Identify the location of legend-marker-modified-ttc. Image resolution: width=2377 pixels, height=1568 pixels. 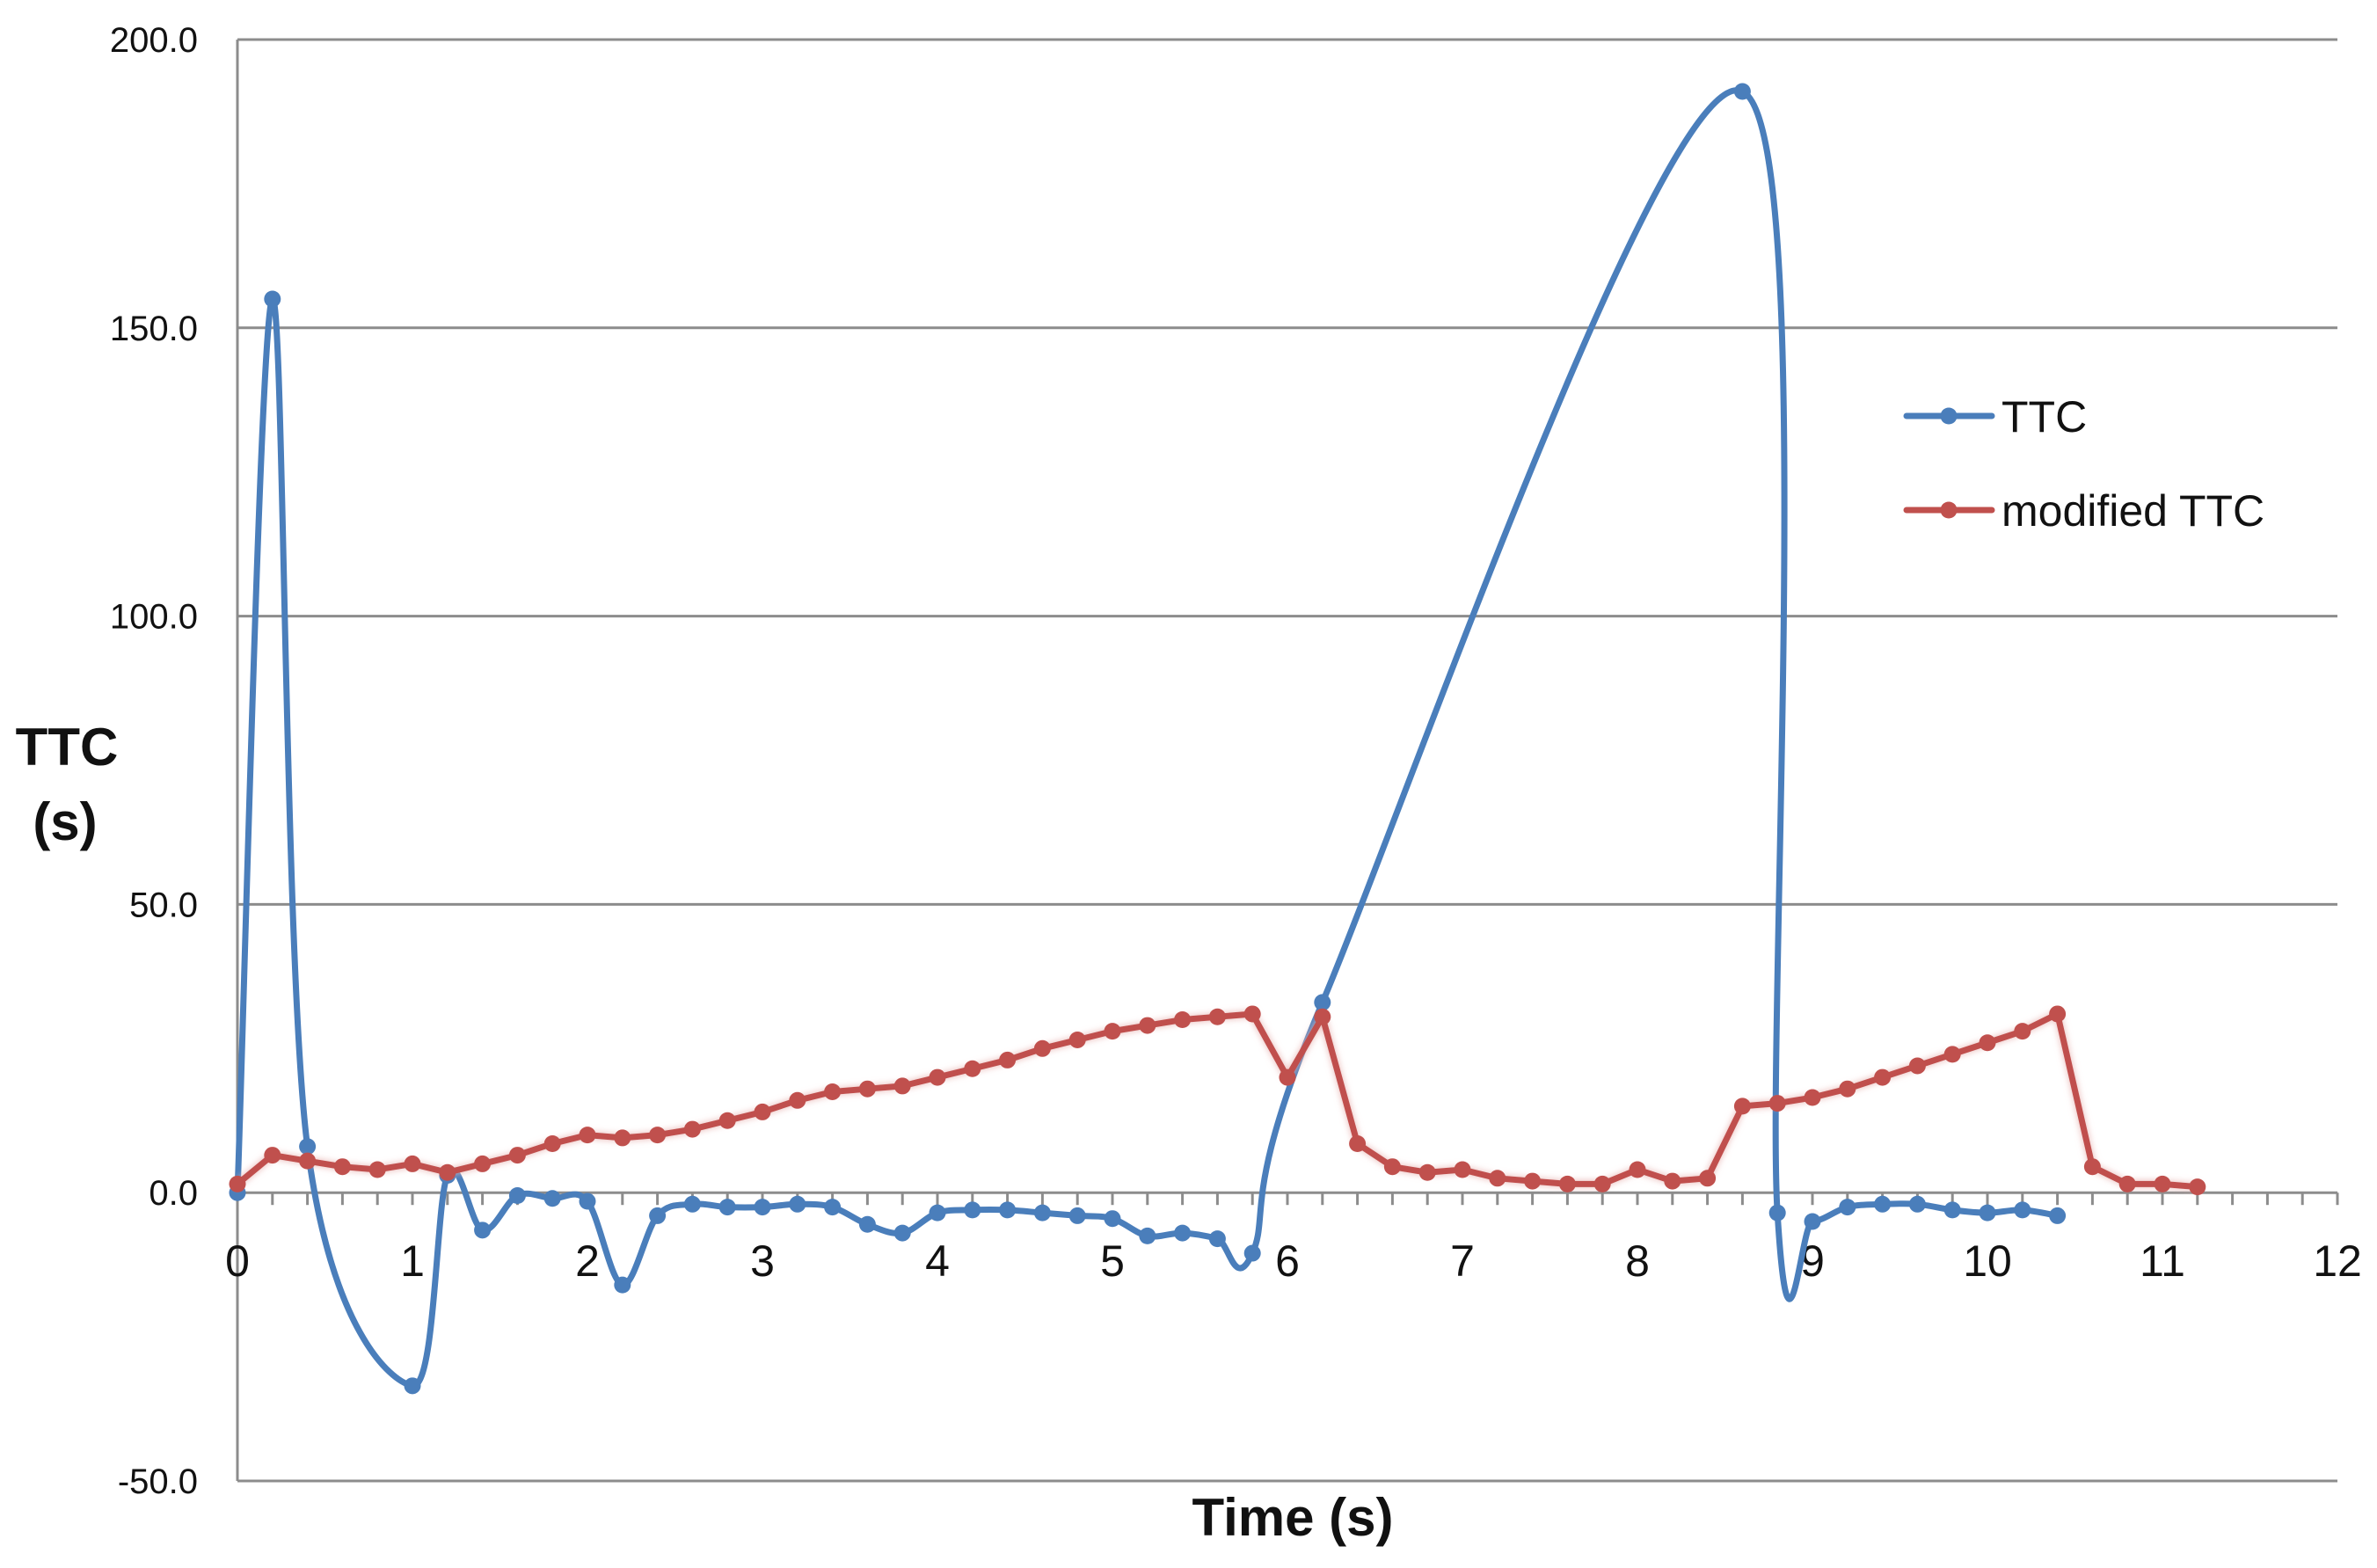
(1949, 510).